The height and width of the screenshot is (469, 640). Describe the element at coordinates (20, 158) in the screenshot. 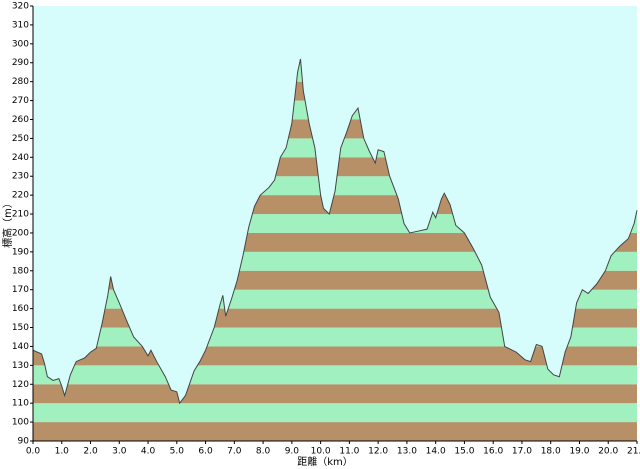

I see `y-tick-label: 240` at that location.